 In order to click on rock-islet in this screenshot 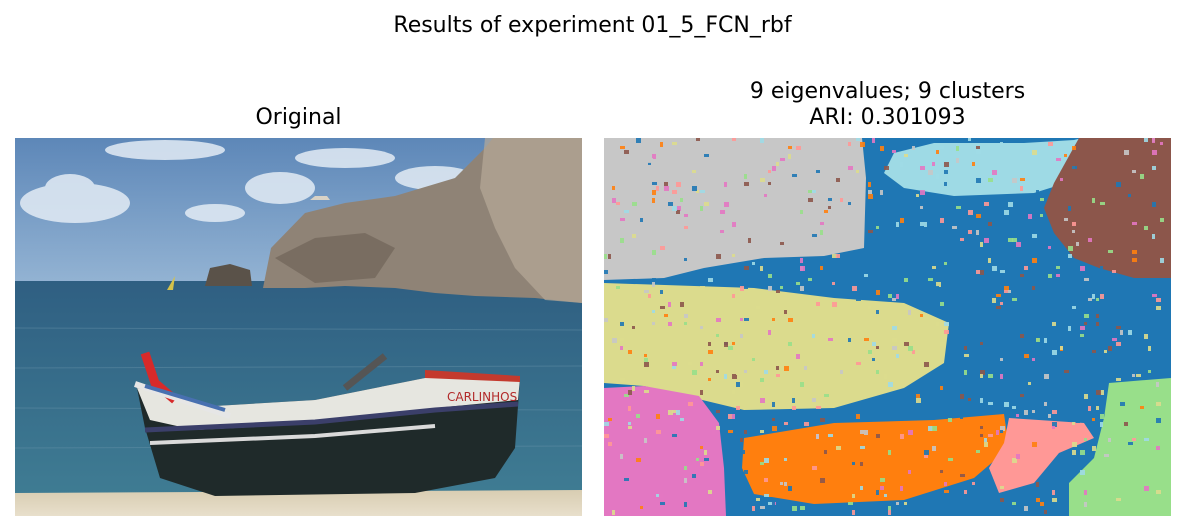, I will do `click(228, 275)`.